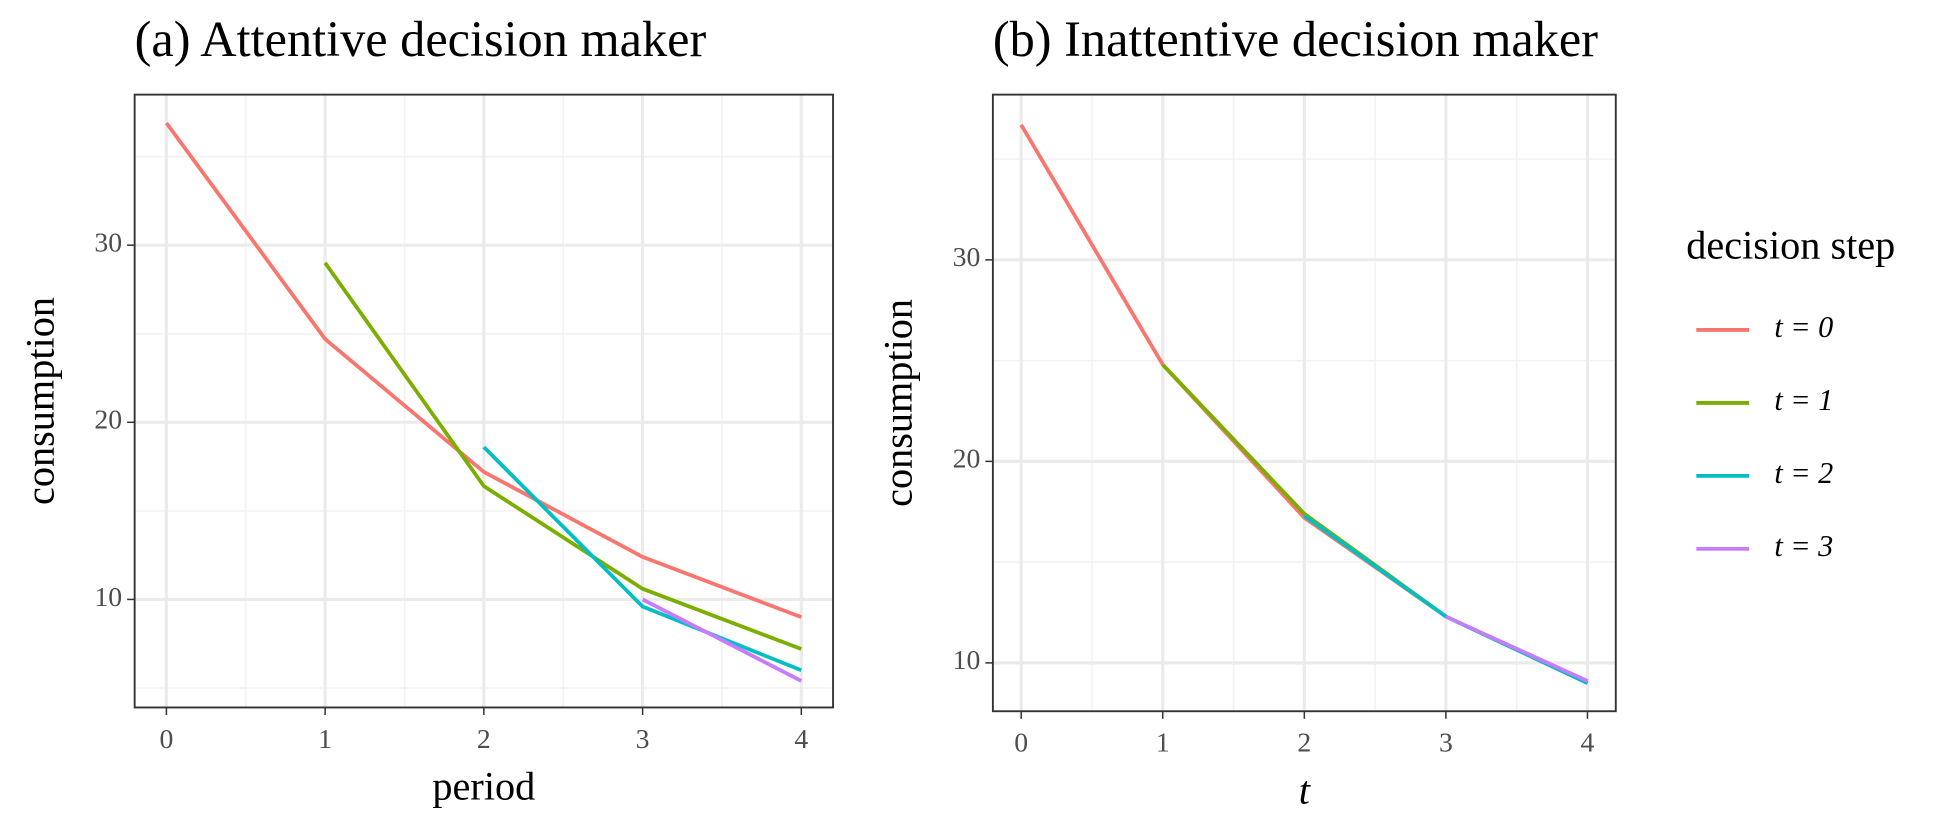  What do you see at coordinates (1790, 245) in the screenshot?
I see `legend-title: decision step` at bounding box center [1790, 245].